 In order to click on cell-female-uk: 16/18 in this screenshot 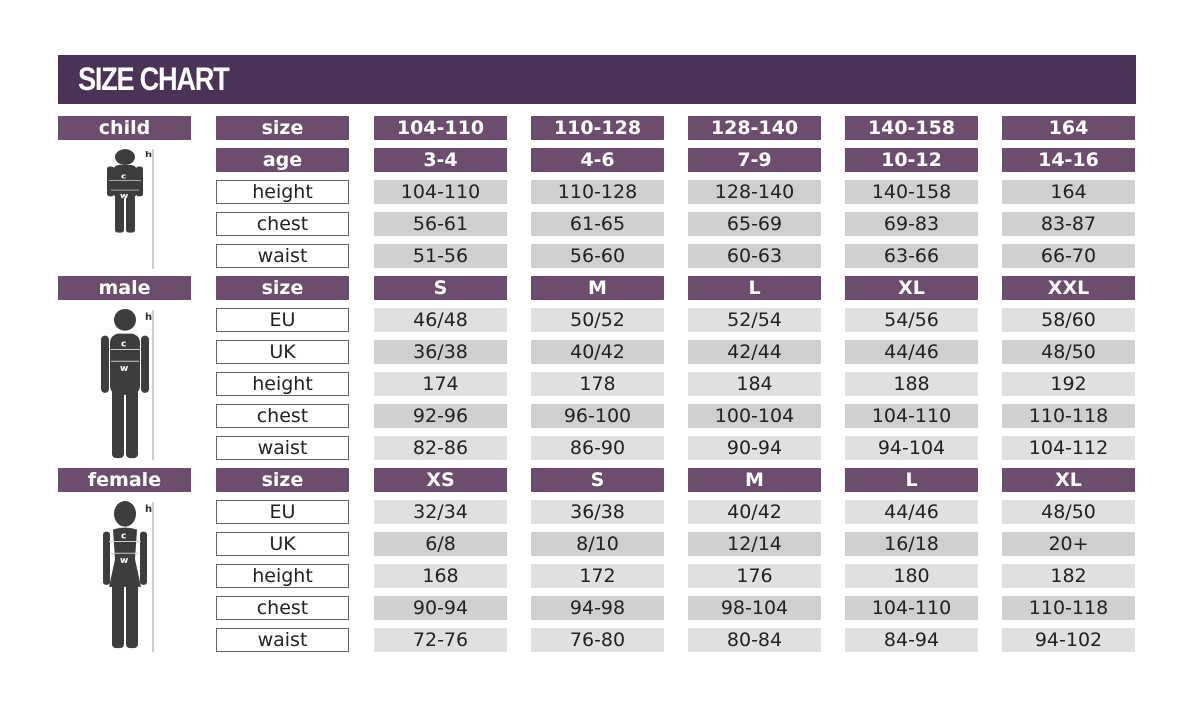, I will do `click(911, 544)`.